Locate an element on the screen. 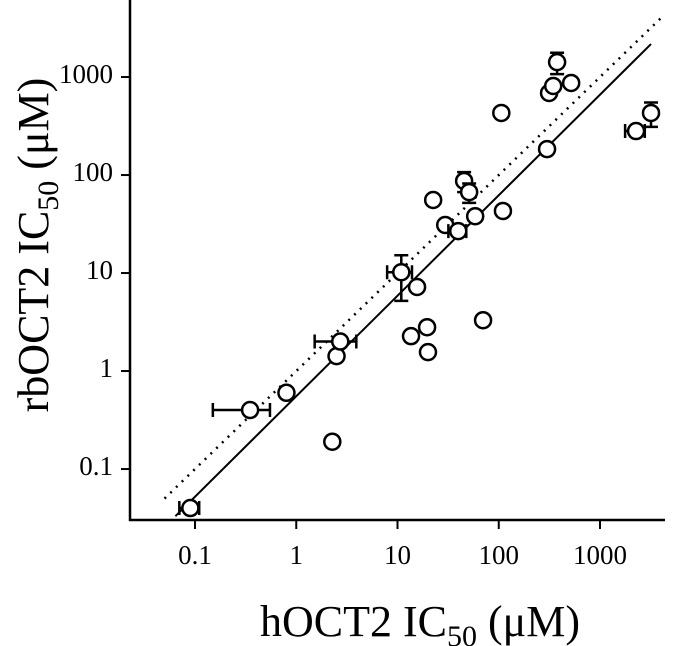  y-tick-label: 100 is located at coordinates (93, 172).